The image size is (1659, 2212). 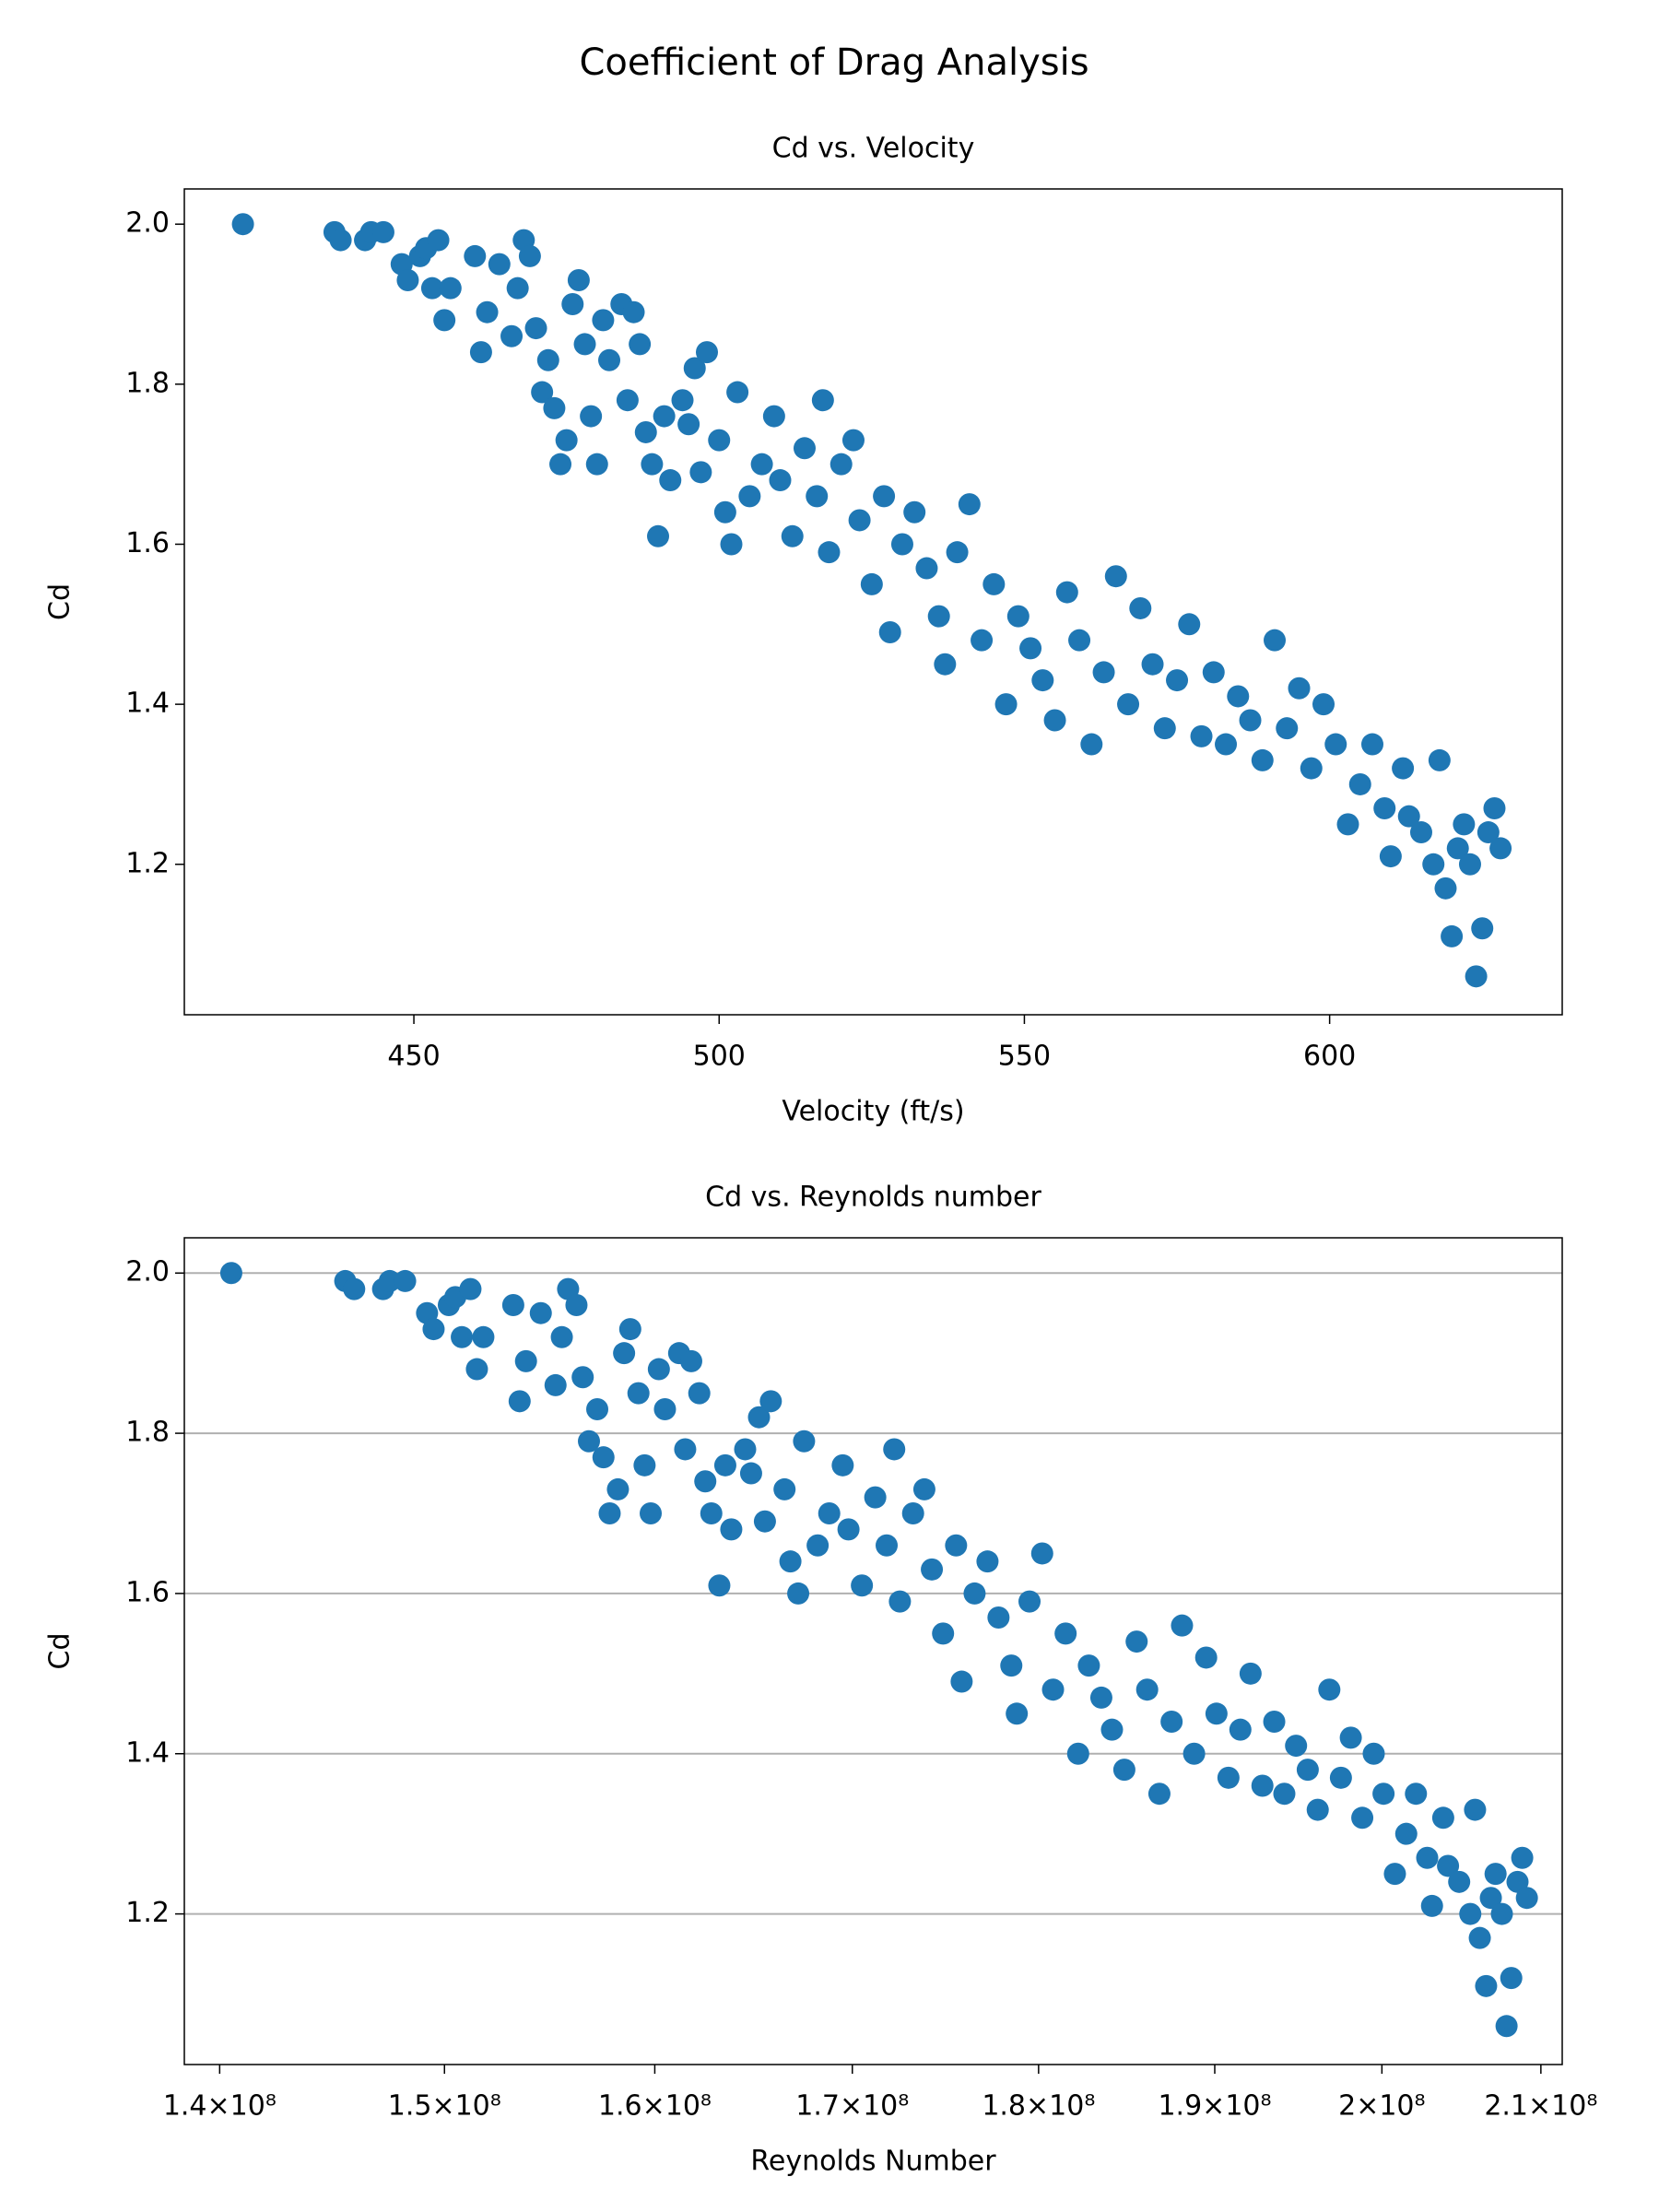 I want to click on y-tick-label: 1.4, so click(x=147, y=704).